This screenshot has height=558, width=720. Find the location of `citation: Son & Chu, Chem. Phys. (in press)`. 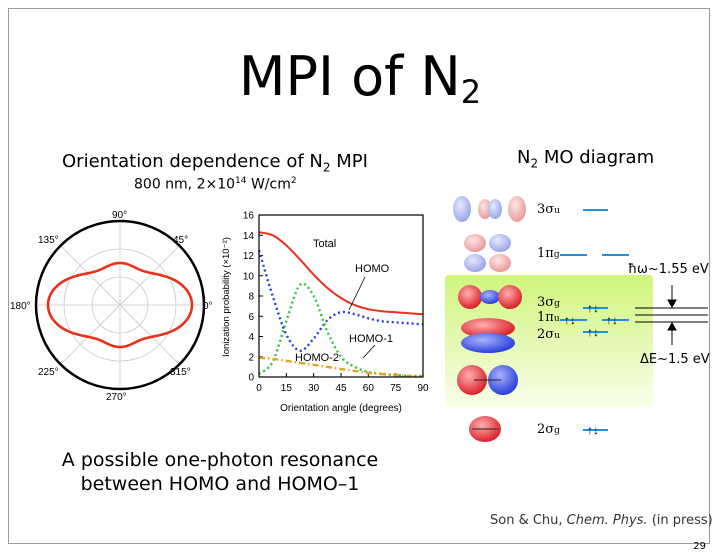

citation: Son & Chu, Chem. Phys. (in press) is located at coordinates (601, 520).